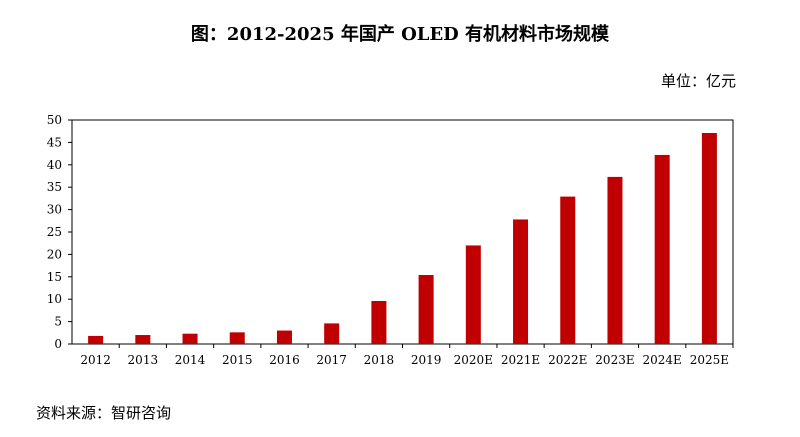 This screenshot has height=437, width=800. Describe the element at coordinates (104, 413) in the screenshot. I see `source-note: 资料来源：智研咨询` at that location.